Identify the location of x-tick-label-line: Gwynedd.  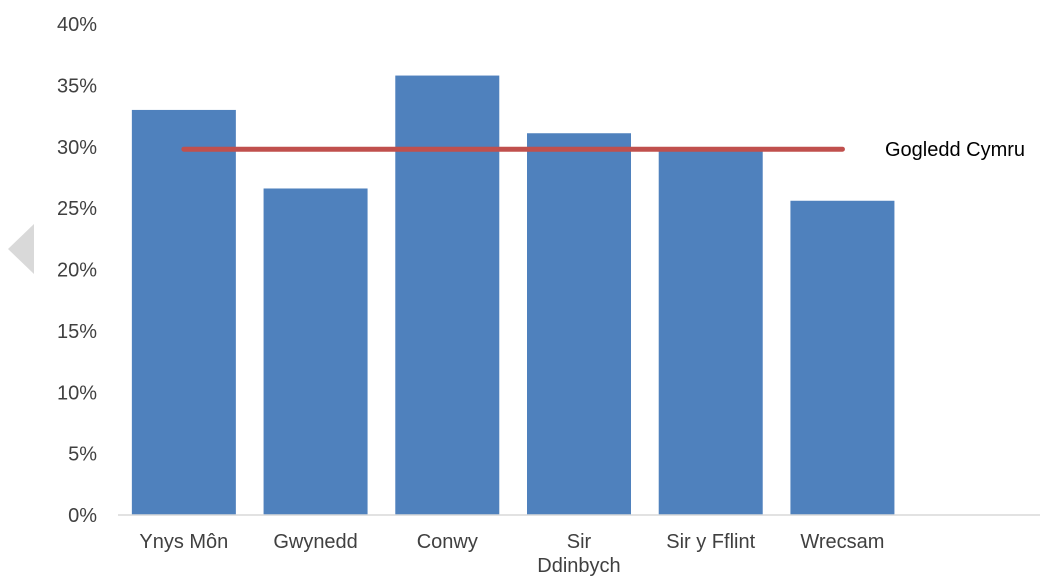
(315, 542).